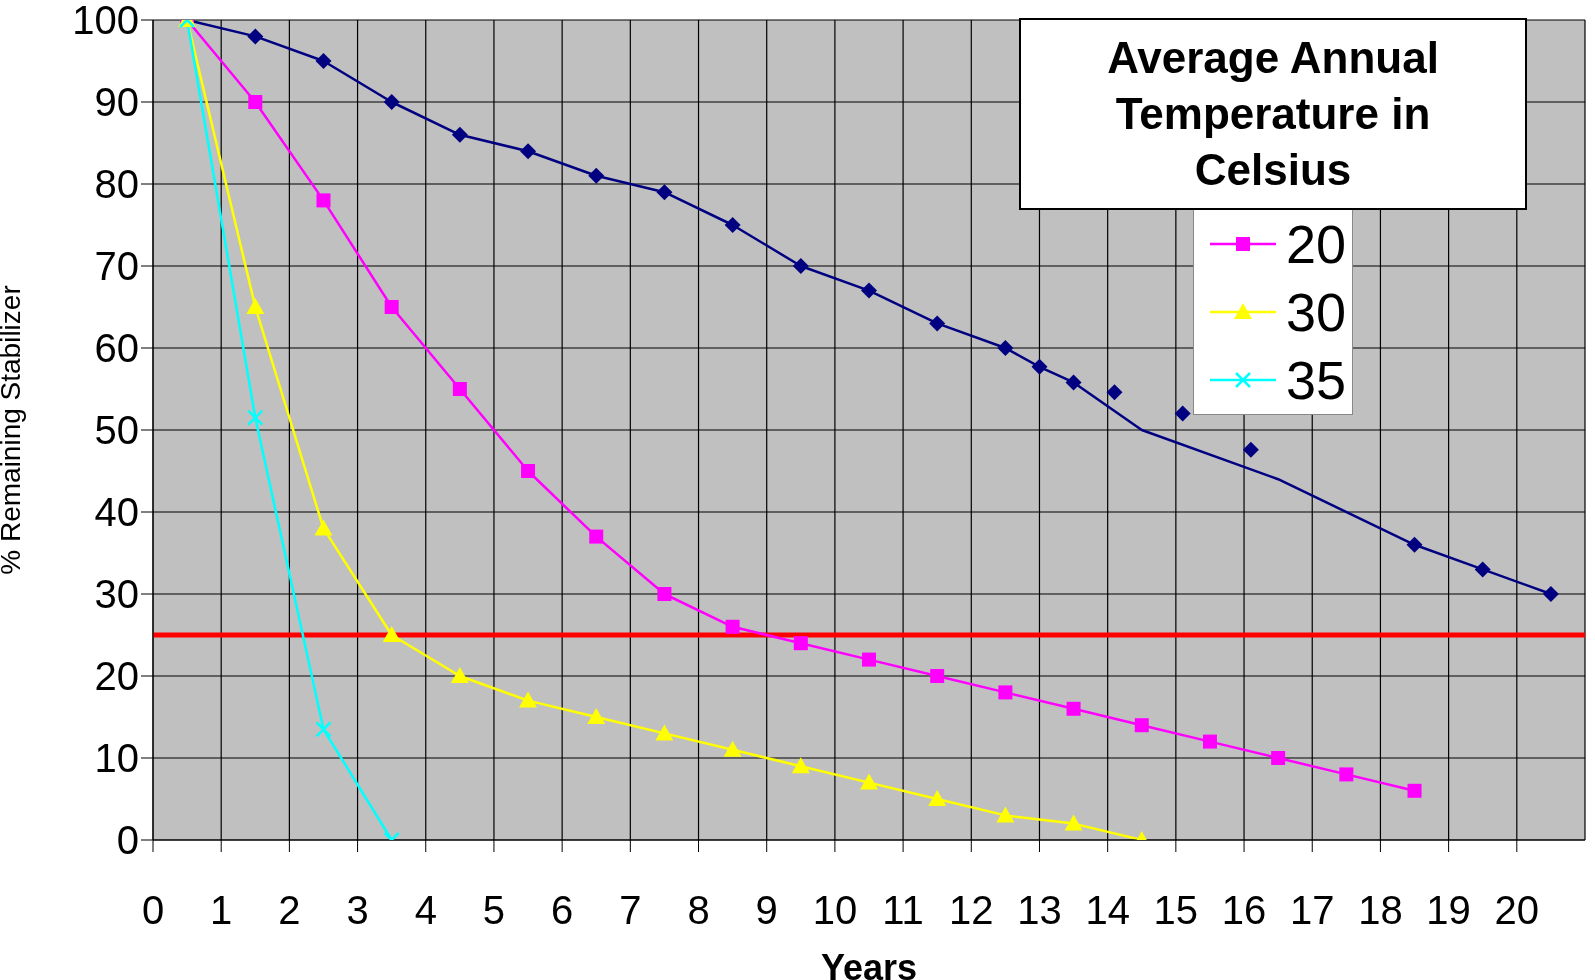 Image resolution: width=1595 pixels, height=980 pixels. What do you see at coordinates (869, 963) in the screenshot?
I see `x-axis-title: Years` at bounding box center [869, 963].